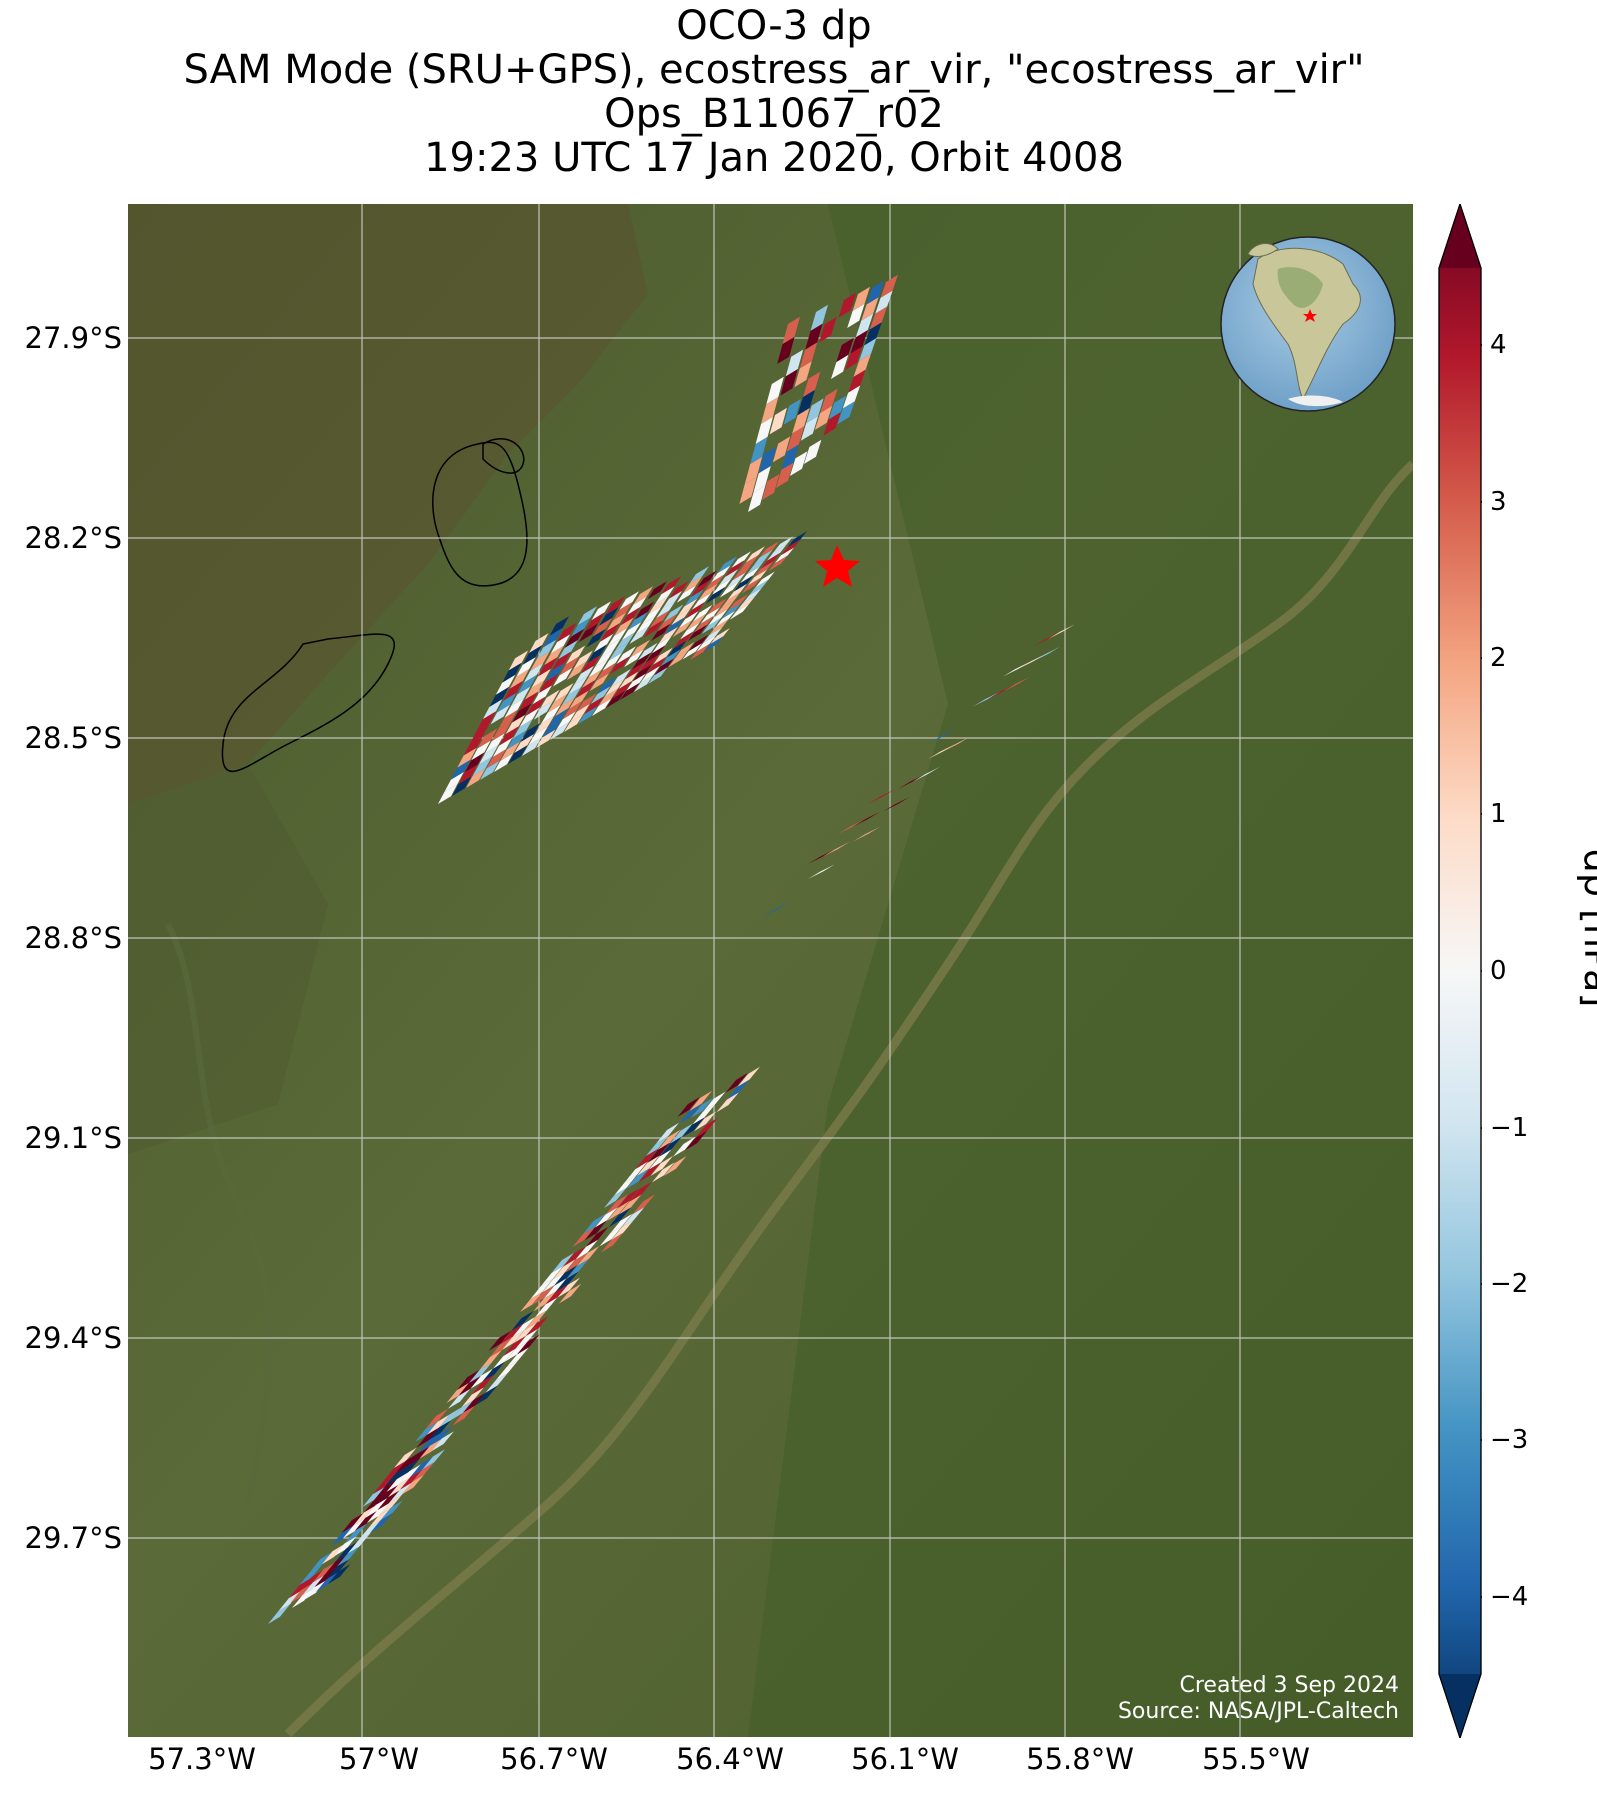 Image resolution: width=1597 pixels, height=1795 pixels. Describe the element at coordinates (228, 959) in the screenshot. I see `grassland-region` at that location.